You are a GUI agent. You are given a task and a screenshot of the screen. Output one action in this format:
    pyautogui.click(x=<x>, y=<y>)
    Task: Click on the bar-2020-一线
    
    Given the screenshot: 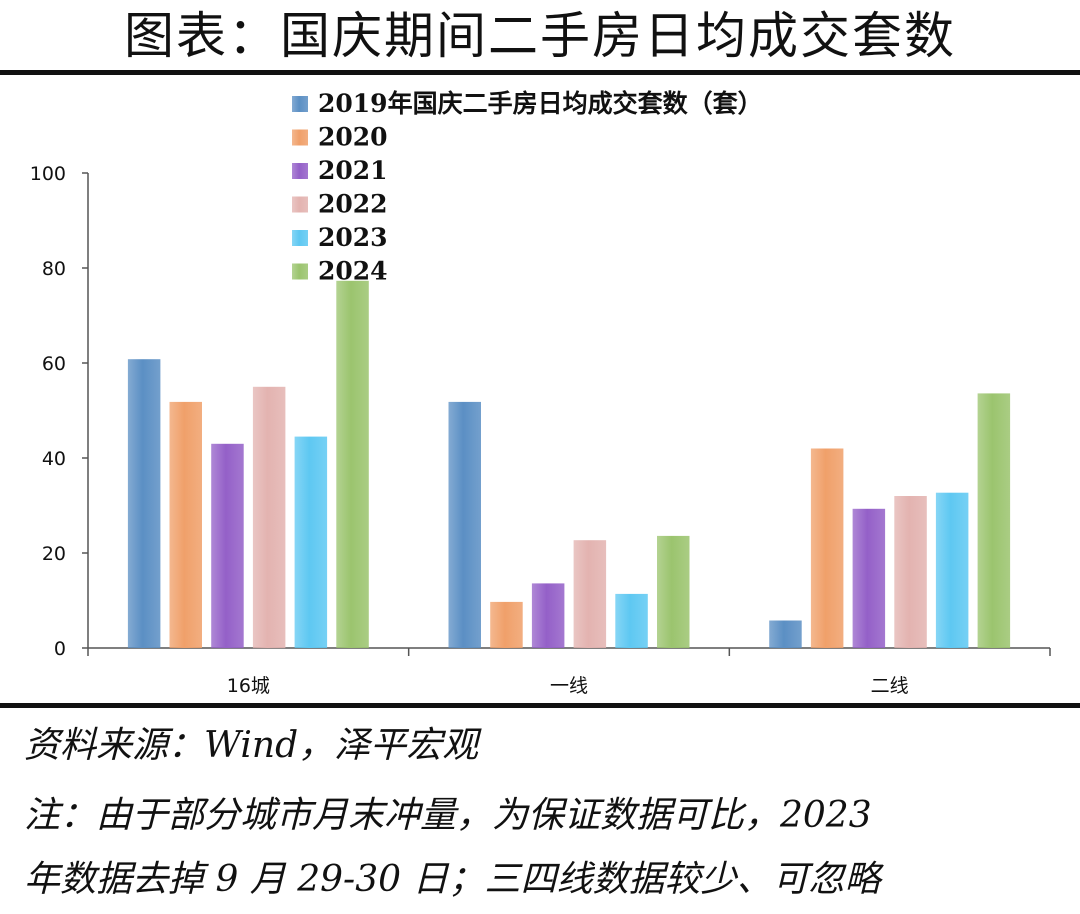 What is the action you would take?
    pyautogui.click(x=506, y=624)
    